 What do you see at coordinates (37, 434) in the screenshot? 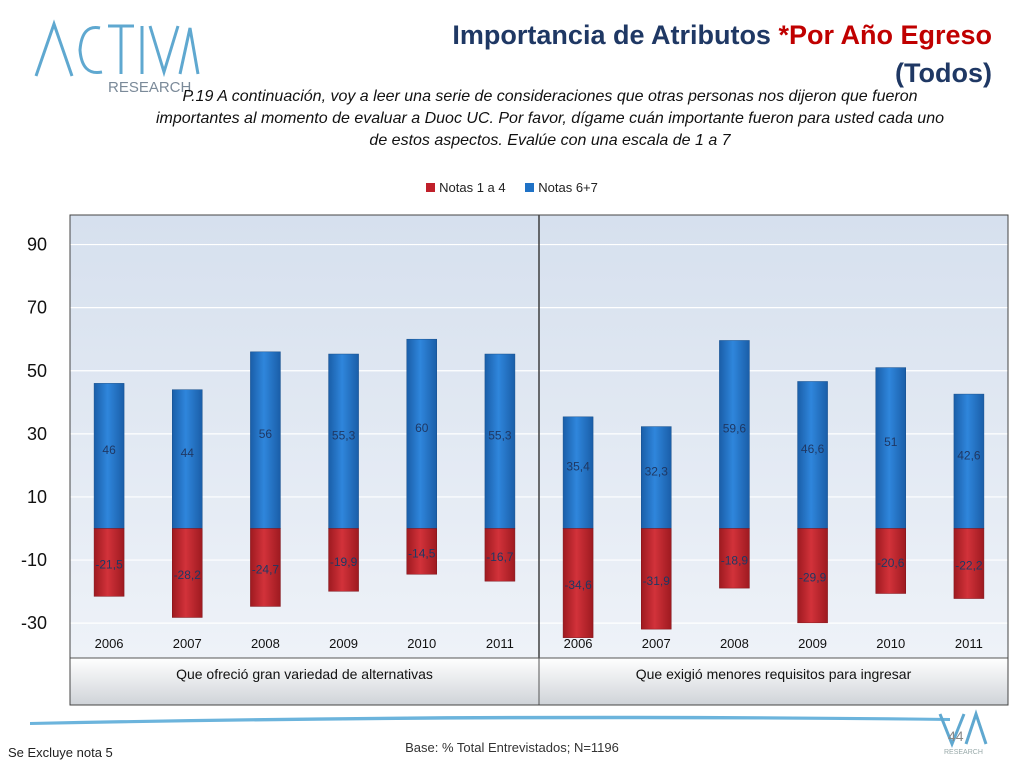
I see `y-tick-label: 30` at bounding box center [37, 434].